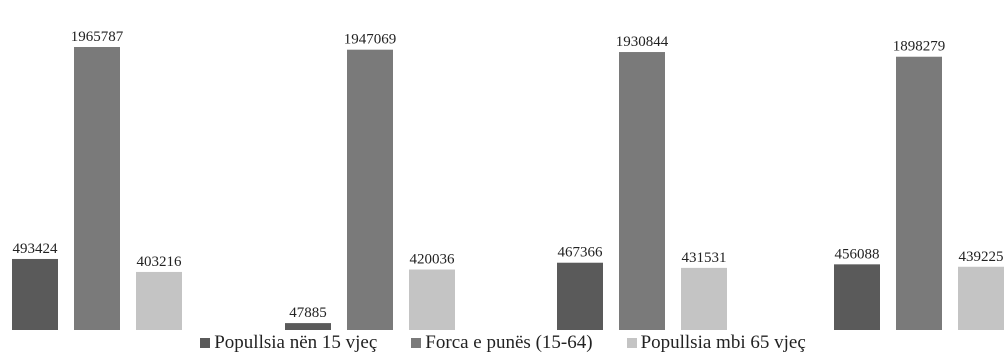 The height and width of the screenshot is (362, 1006). What do you see at coordinates (581, 253) in the screenshot?
I see `data-label-series-0-group-2: 467366` at bounding box center [581, 253].